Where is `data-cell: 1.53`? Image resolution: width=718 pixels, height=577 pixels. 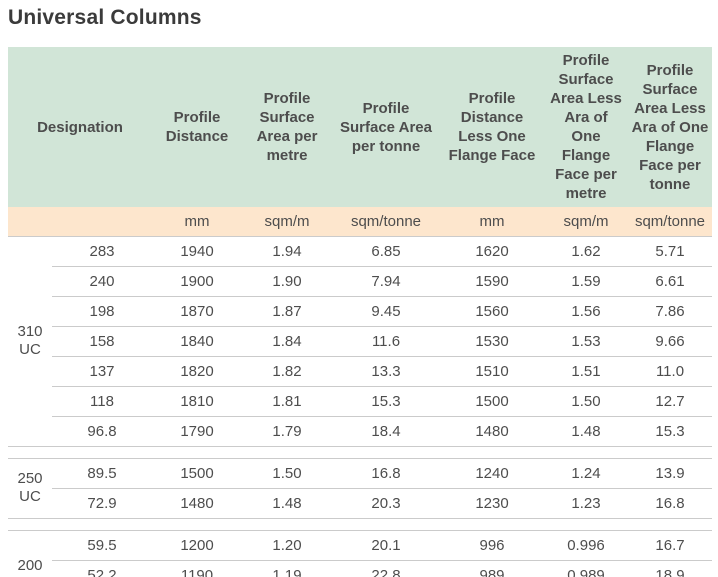
data-cell: 1.53 is located at coordinates (586, 341).